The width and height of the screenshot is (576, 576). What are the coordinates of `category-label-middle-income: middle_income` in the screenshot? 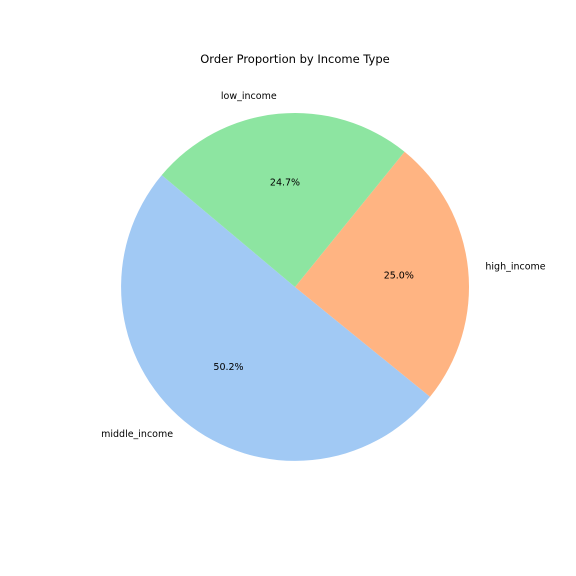 It's located at (137, 434).